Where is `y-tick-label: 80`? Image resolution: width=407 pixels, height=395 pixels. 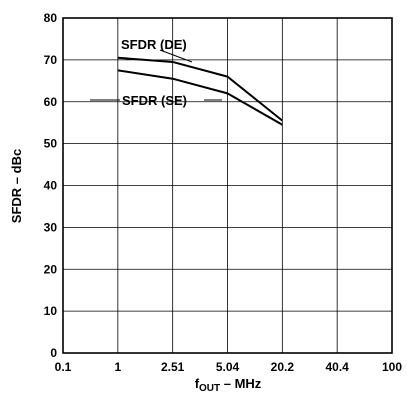 y-tick-label: 80 is located at coordinates (51, 18).